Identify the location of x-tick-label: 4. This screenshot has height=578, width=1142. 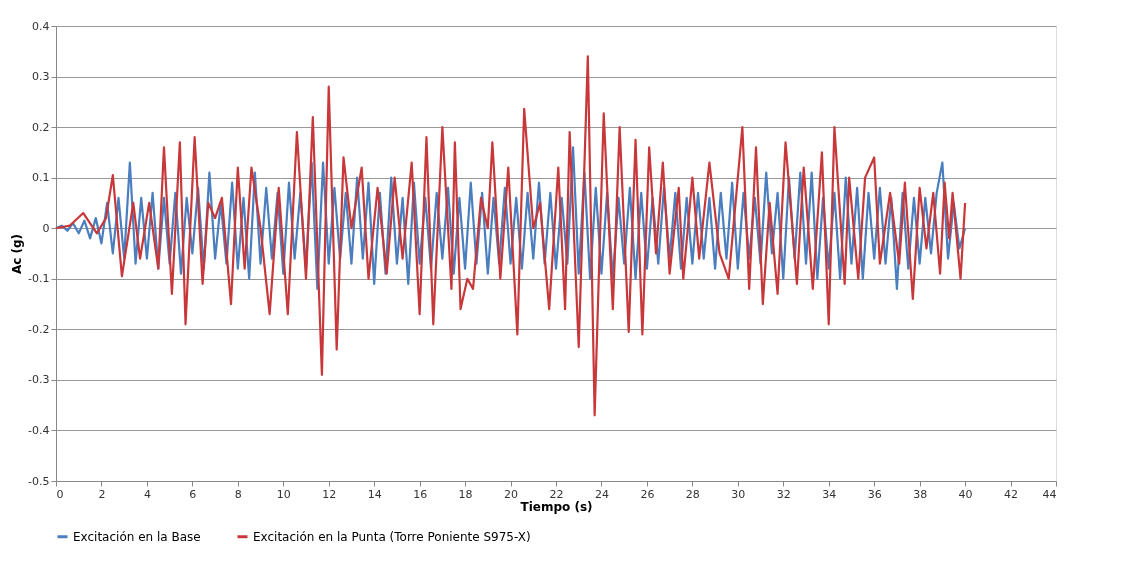
(147, 494).